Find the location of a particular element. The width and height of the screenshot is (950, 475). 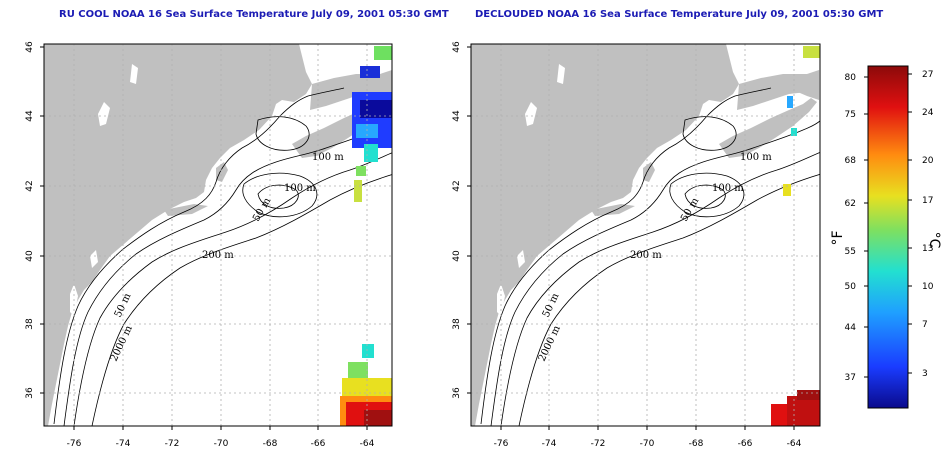

colorbar-c-tick: 13 is located at coordinates (927, 249).